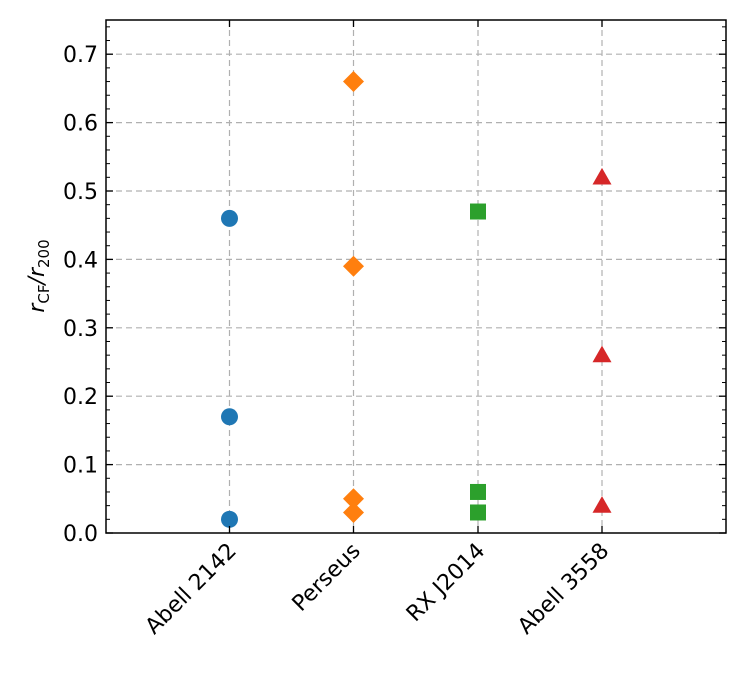 This screenshot has width=747, height=680. I want to click on y-tick-label: 0.2, so click(80, 397).